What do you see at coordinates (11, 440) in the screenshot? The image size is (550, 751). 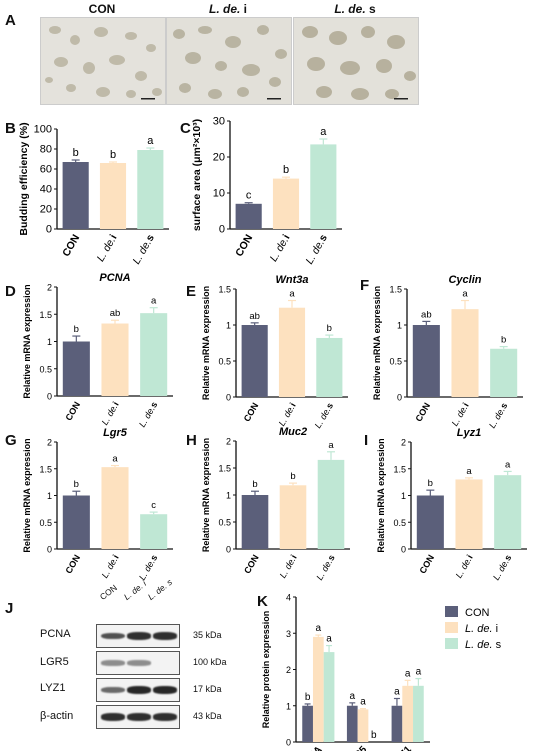 I see `panel-letter-g: G` at bounding box center [11, 440].